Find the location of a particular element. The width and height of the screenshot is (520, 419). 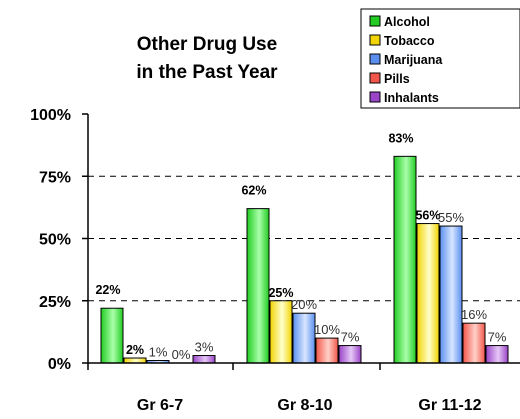

legend-swatch-alcohol is located at coordinates (375, 21).